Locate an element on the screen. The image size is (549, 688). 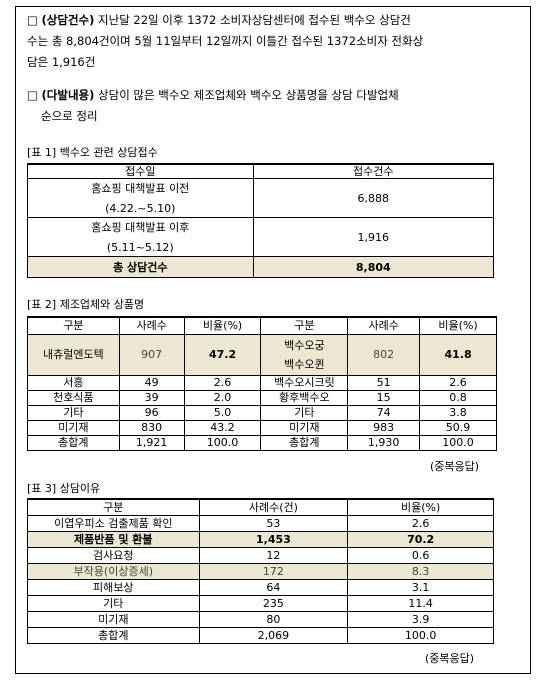
table-cell: 3.8 is located at coordinates (458, 412).